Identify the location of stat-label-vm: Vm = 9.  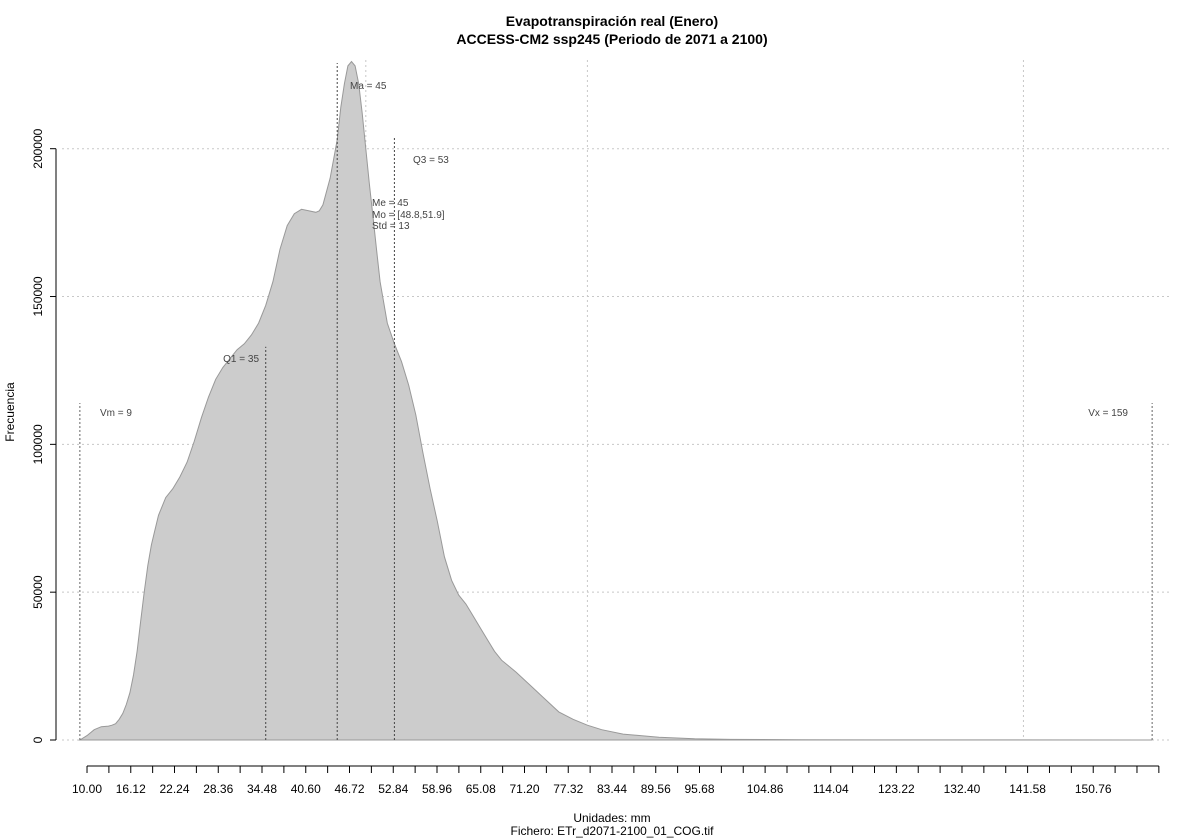
(116, 413).